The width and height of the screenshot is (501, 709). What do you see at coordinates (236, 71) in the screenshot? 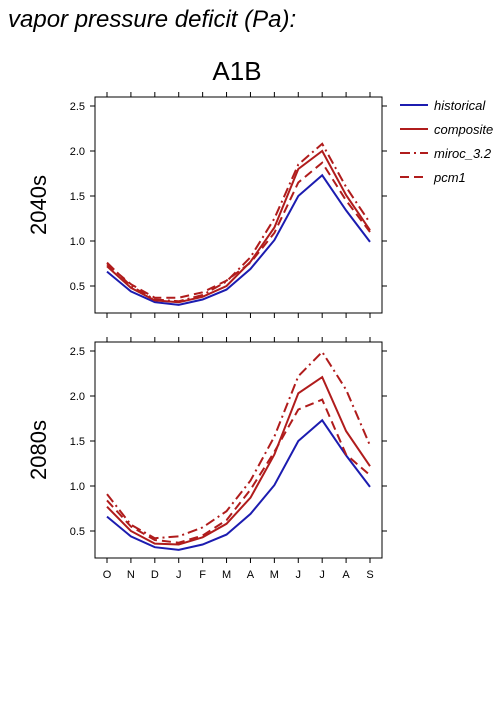
I see `chart-title: A1B` at bounding box center [236, 71].